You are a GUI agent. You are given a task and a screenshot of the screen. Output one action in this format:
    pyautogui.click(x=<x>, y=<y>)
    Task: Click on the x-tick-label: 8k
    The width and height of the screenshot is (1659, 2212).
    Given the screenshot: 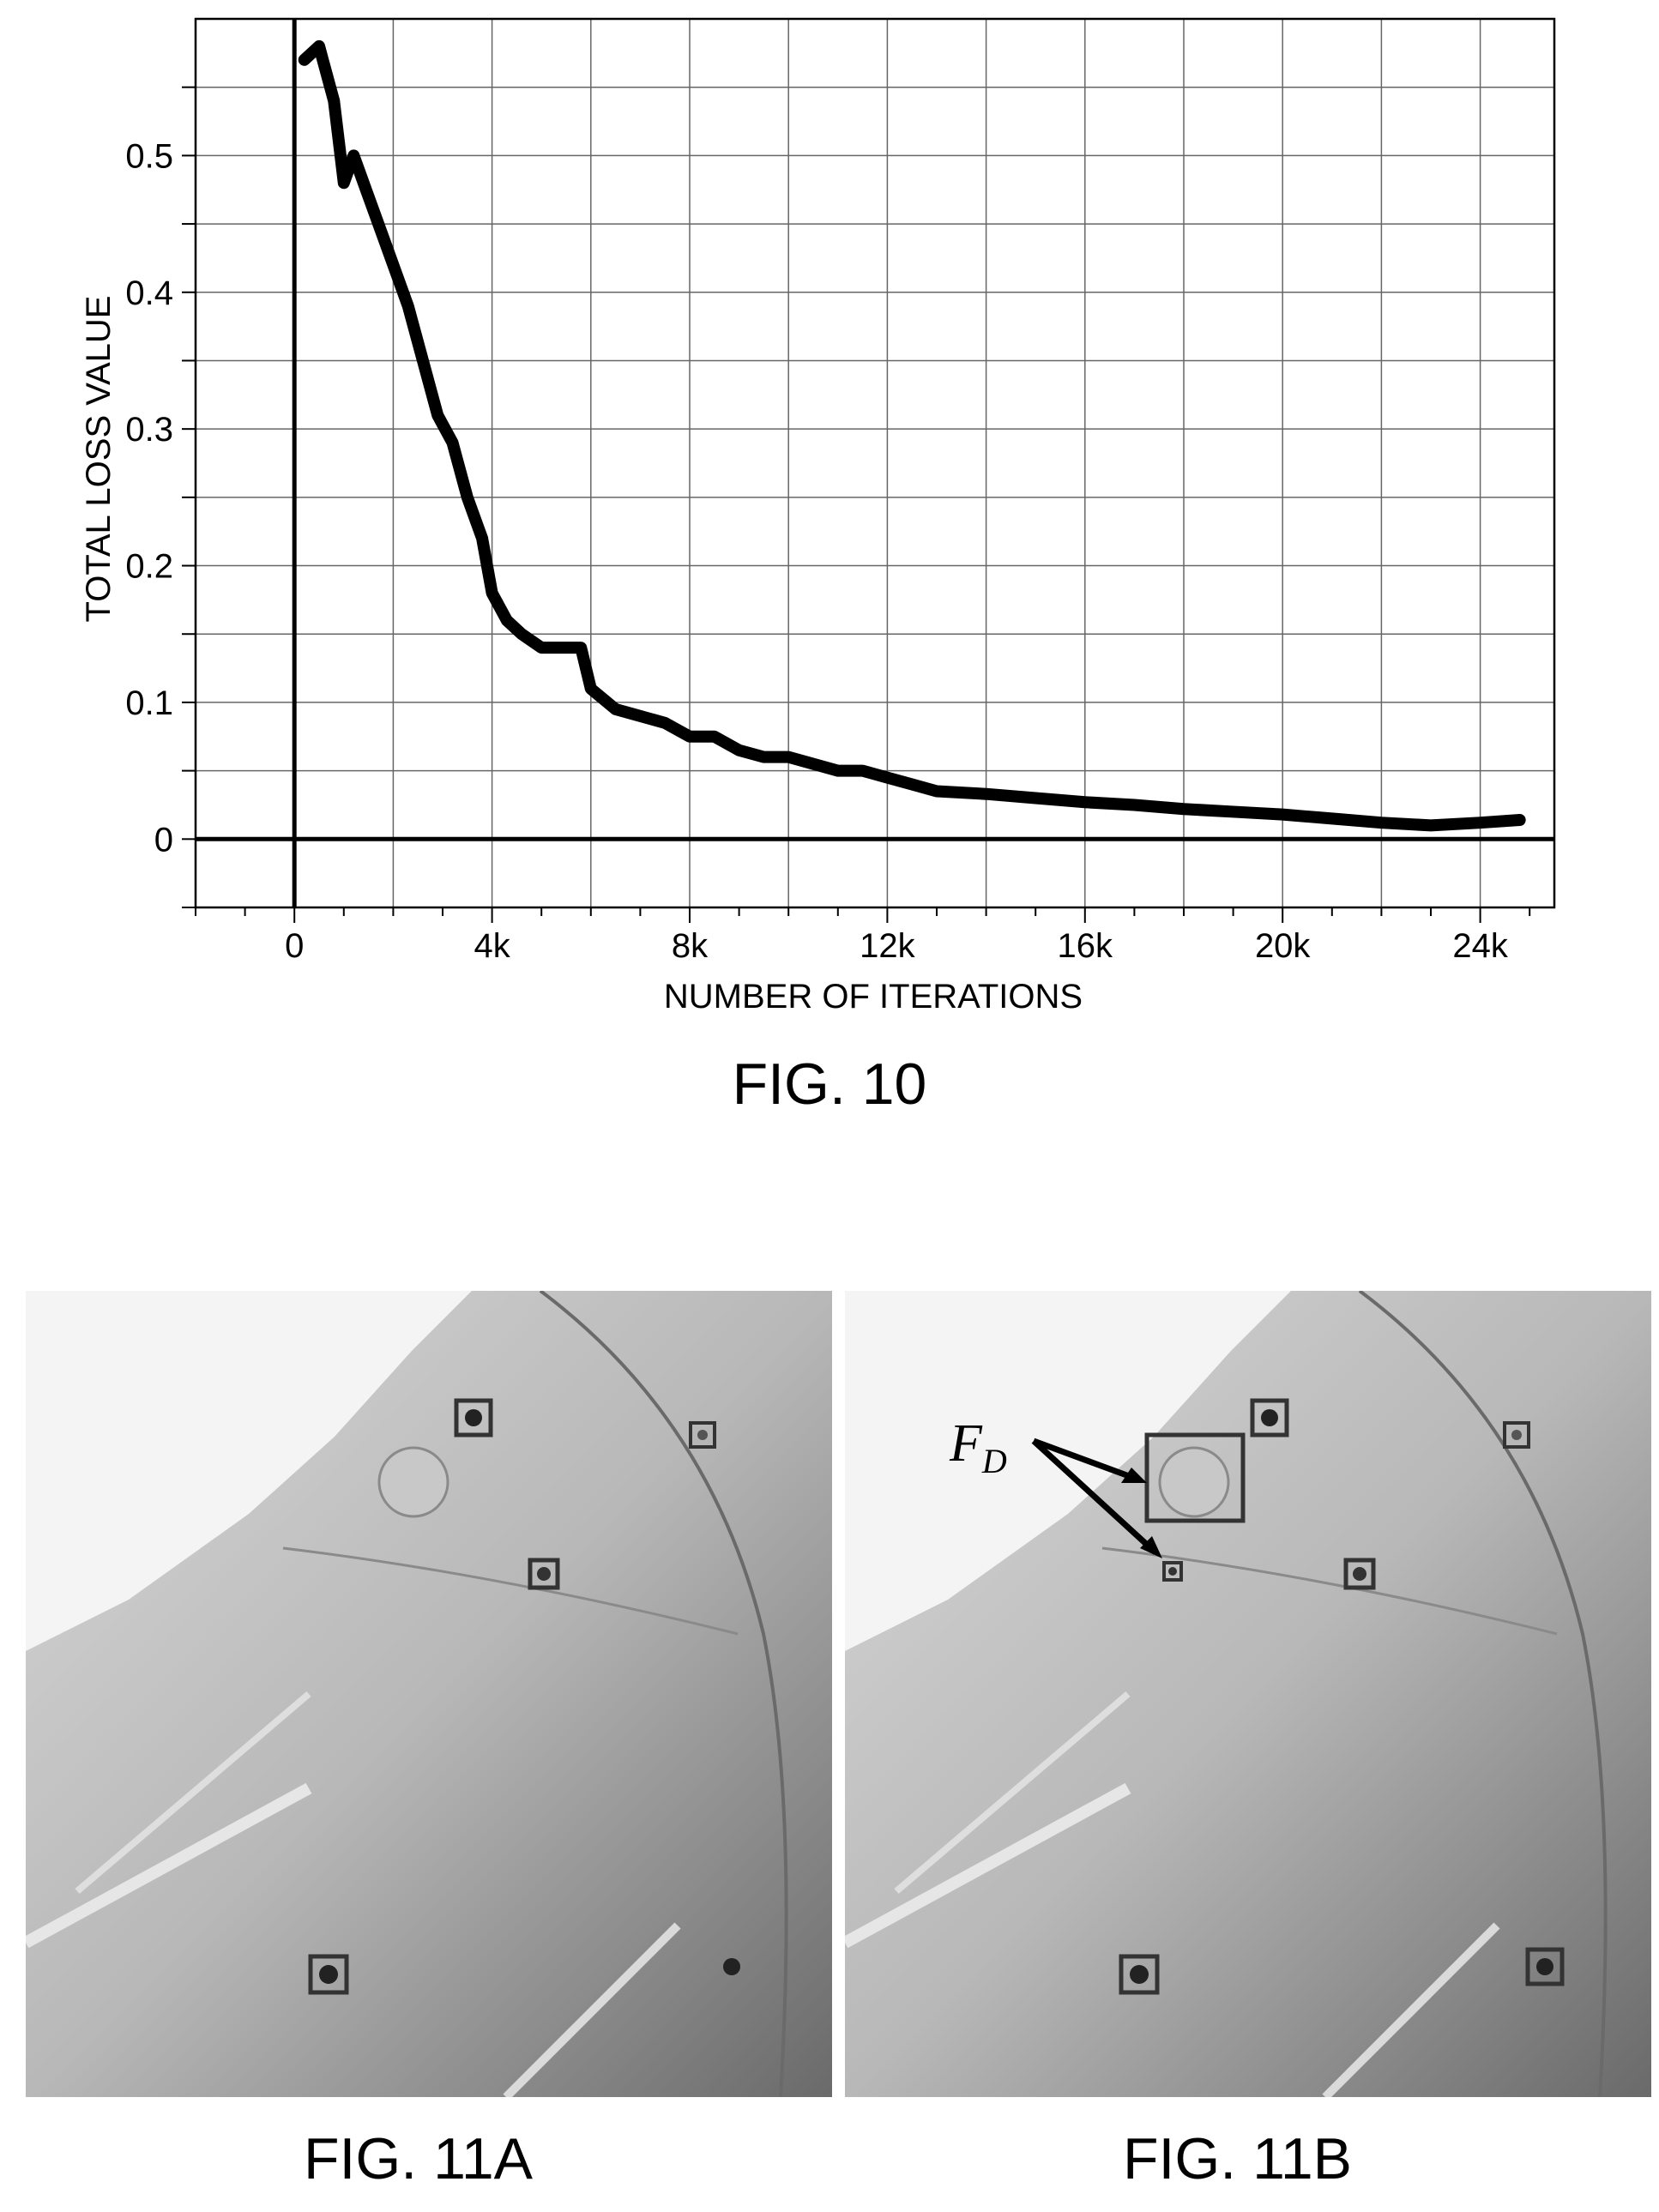 What is the action you would take?
    pyautogui.click(x=690, y=946)
    